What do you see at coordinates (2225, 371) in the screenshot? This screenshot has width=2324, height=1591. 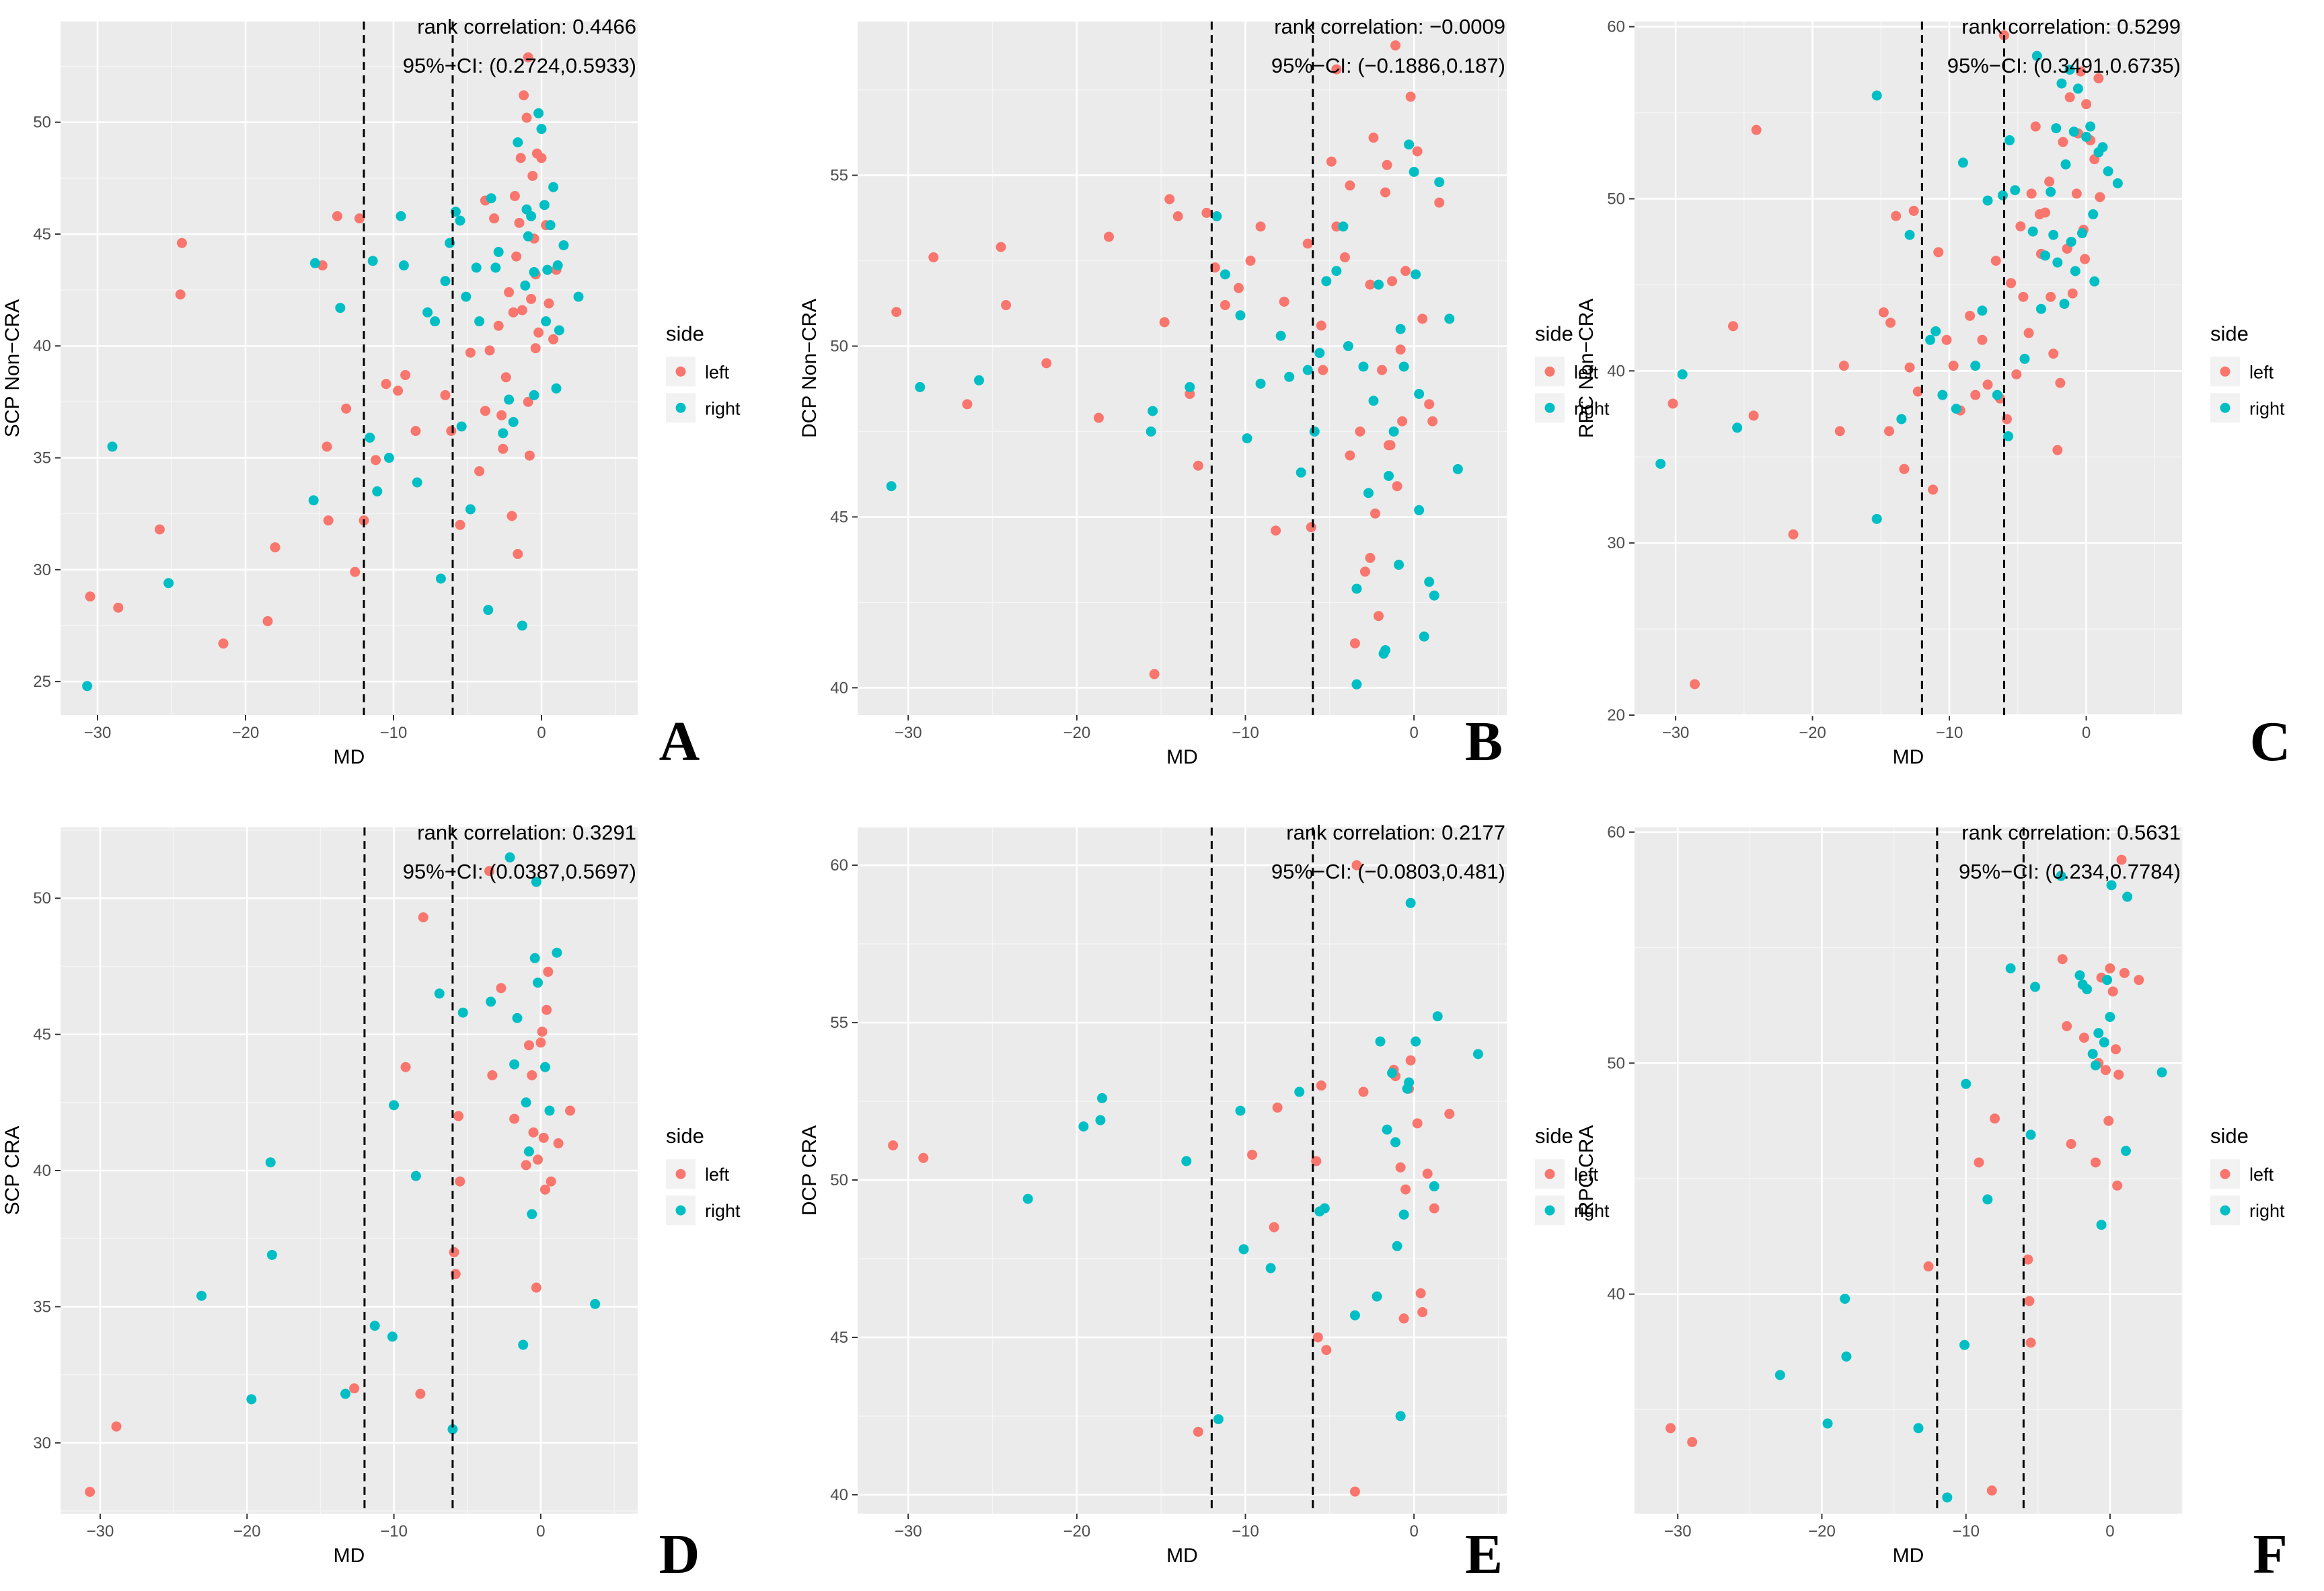 I see `legend-marker-left` at bounding box center [2225, 371].